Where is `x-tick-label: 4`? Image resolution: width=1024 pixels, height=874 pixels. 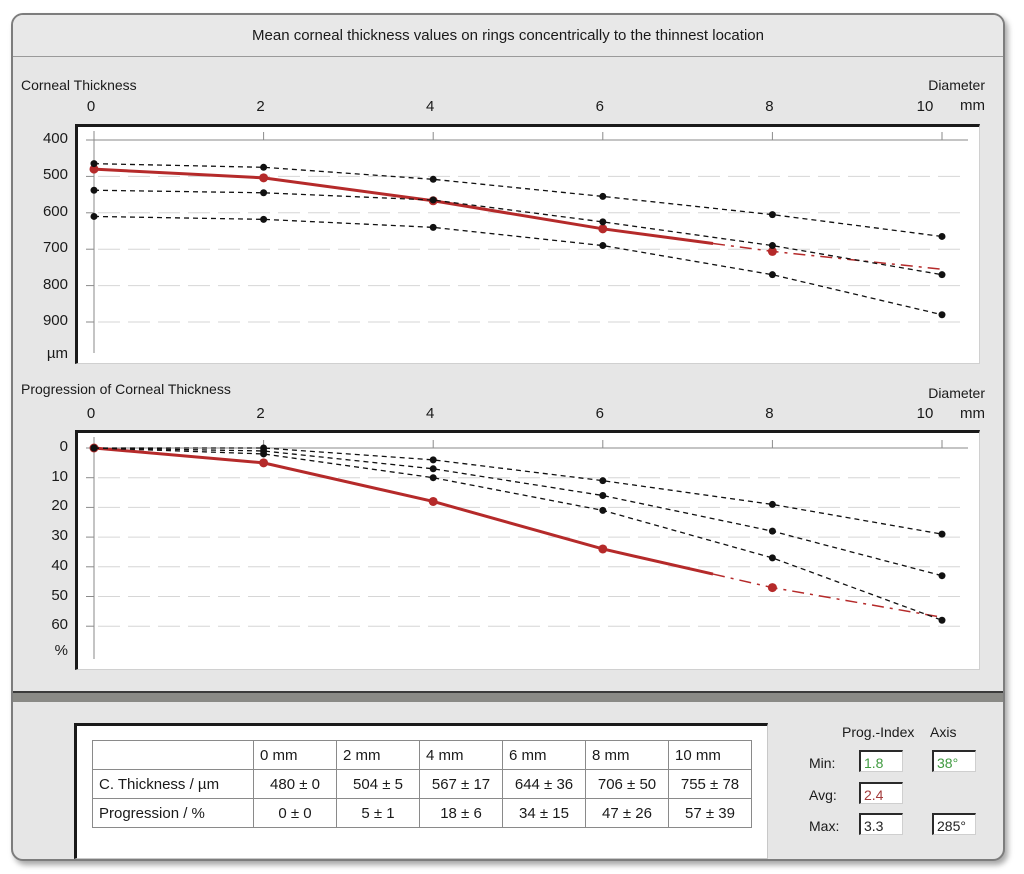 x-tick-label: 4 is located at coordinates (430, 413).